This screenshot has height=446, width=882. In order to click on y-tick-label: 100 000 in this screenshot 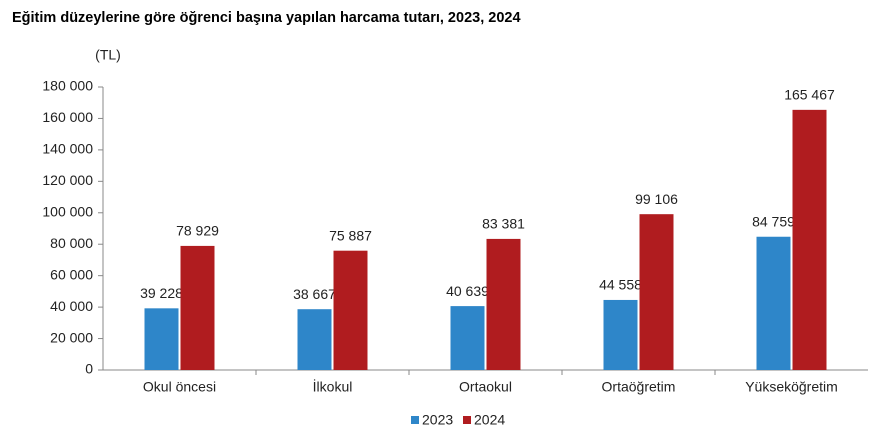, I will do `click(67, 211)`.